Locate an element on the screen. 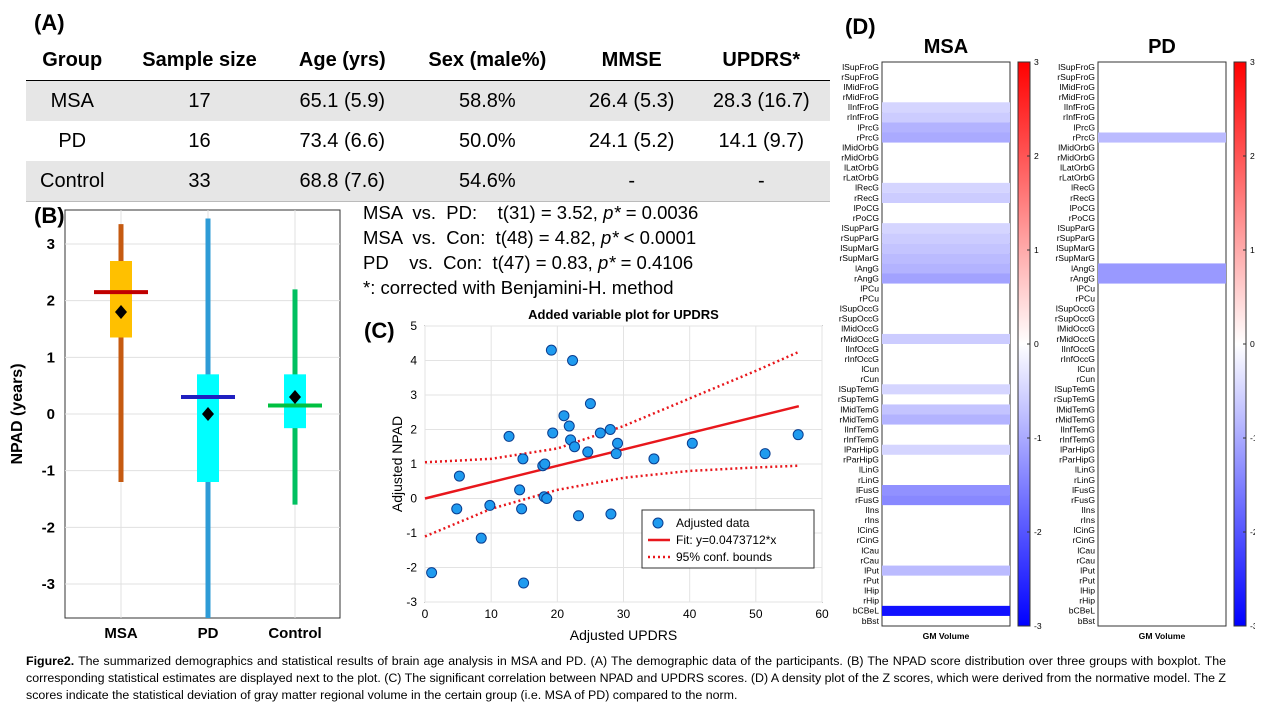 Image resolution: width=1280 pixels, height=720 pixels. region-label: lInfTemG is located at coordinates (862, 429).